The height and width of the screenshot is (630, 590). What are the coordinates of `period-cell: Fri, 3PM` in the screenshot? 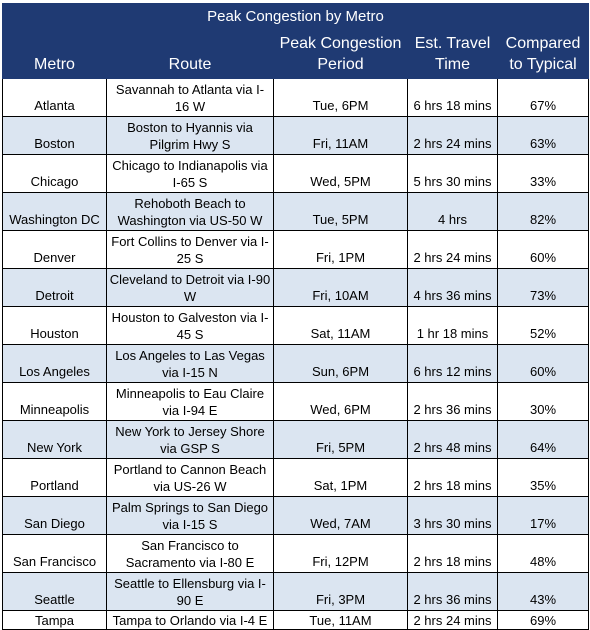 It's located at (340, 591).